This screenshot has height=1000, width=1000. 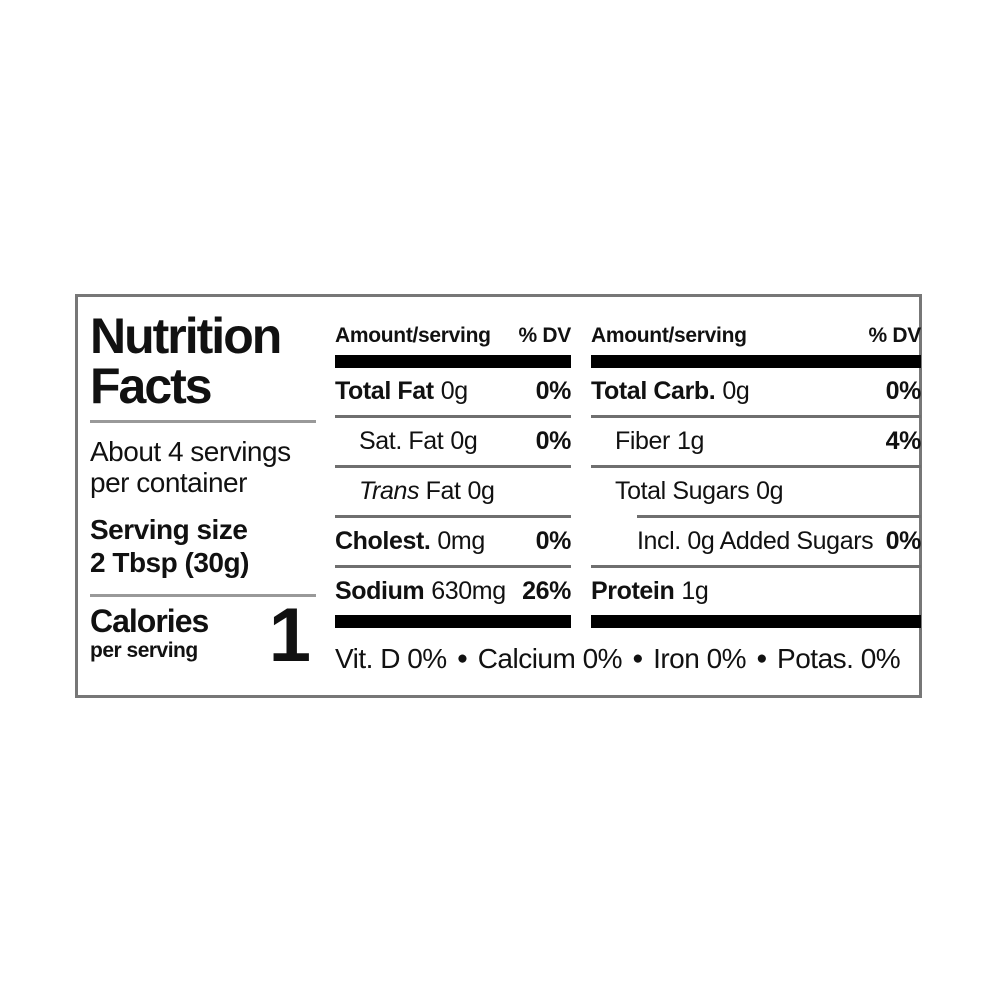 What do you see at coordinates (903, 441) in the screenshot?
I see `nutrient-dv: 4%` at bounding box center [903, 441].